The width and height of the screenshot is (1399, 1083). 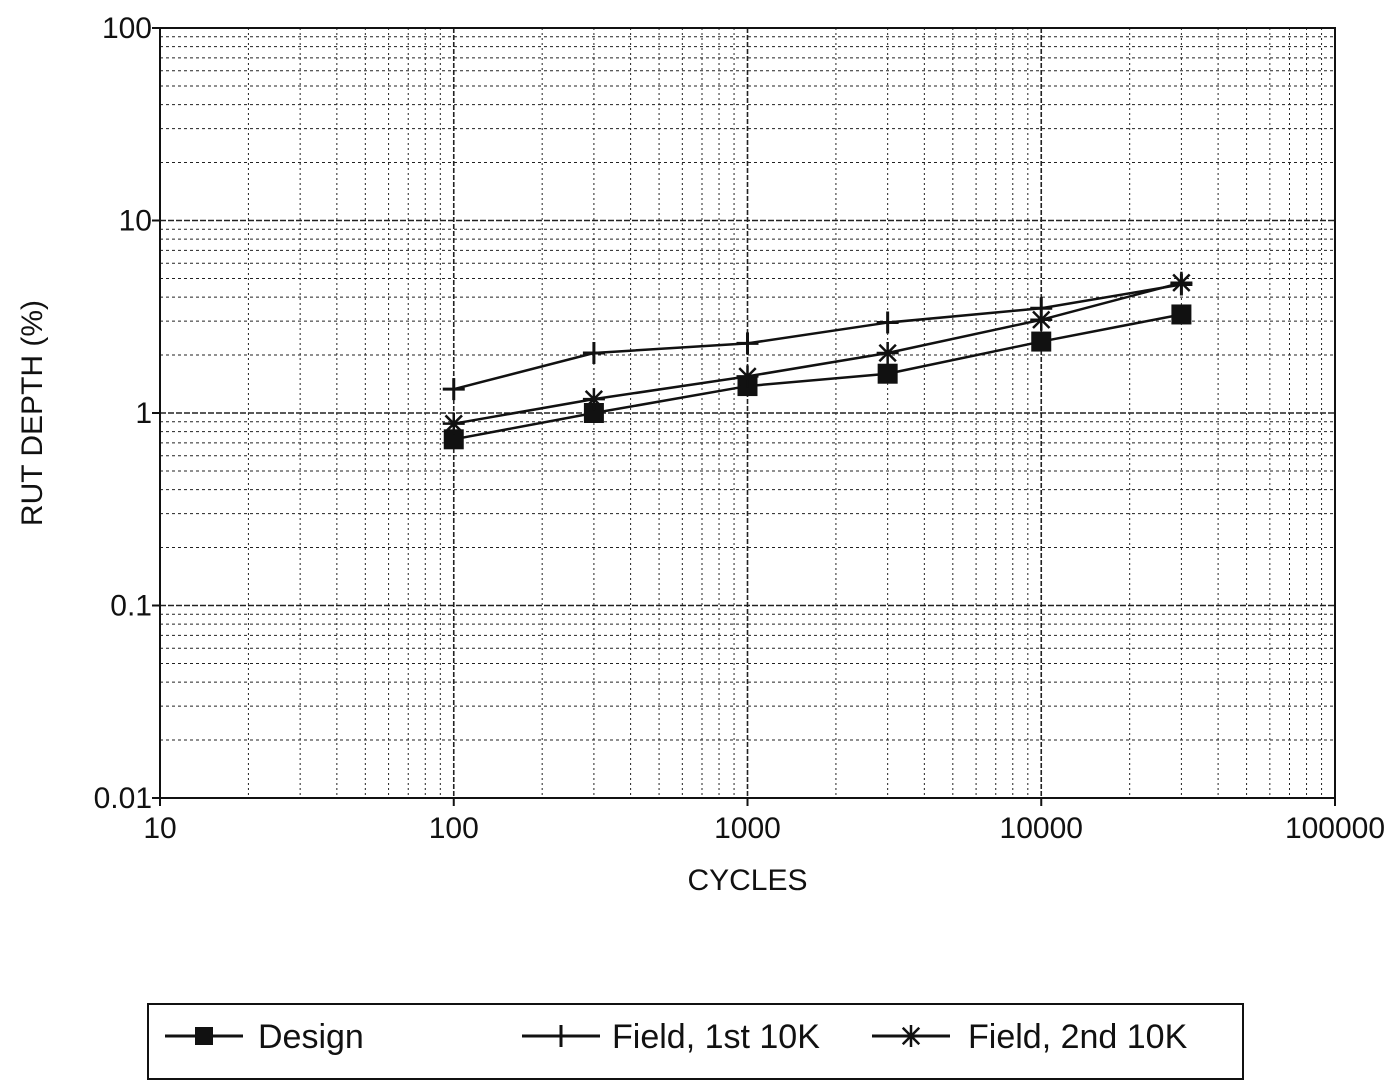 I want to click on y-axis-title: RUT DEPTH (%), so click(x=32, y=413).